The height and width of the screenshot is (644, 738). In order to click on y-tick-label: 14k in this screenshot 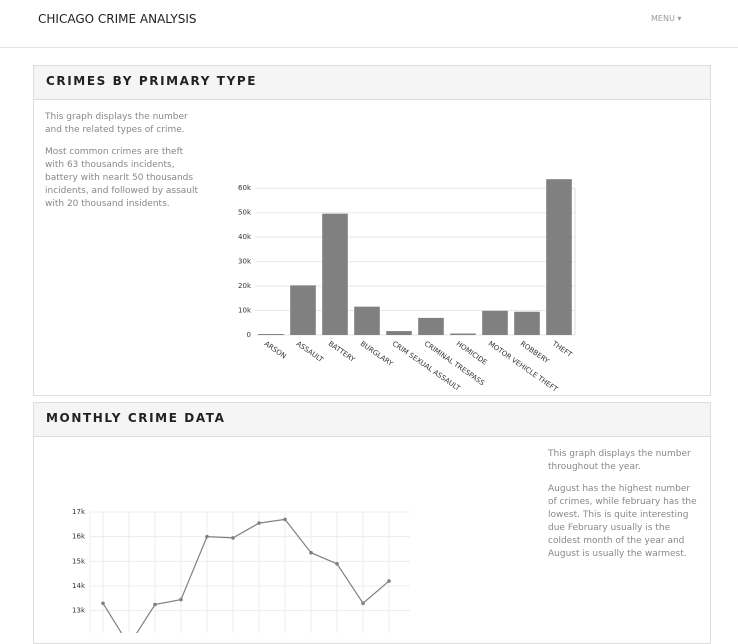, I will do `click(79, 586)`.